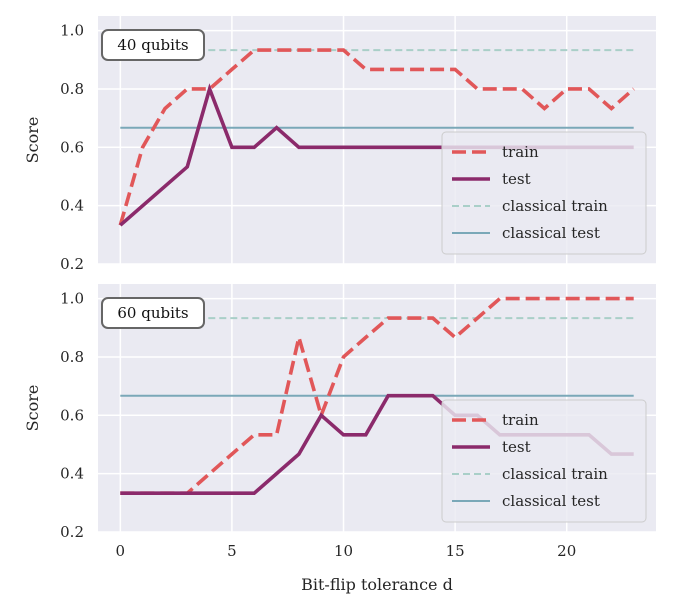  I want to click on badge-label: 40 qubits, so click(152, 45).